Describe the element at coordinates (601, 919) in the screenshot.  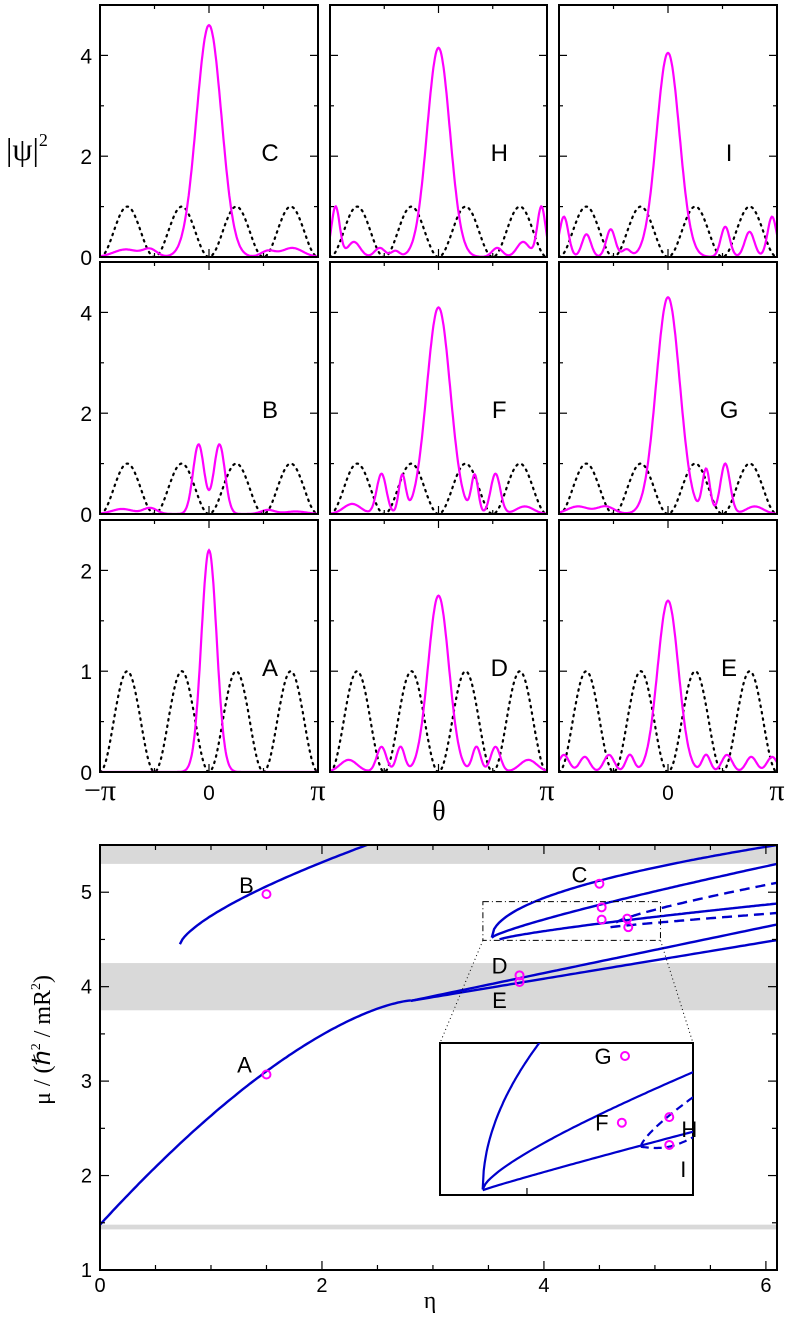
I see `point-F` at that location.